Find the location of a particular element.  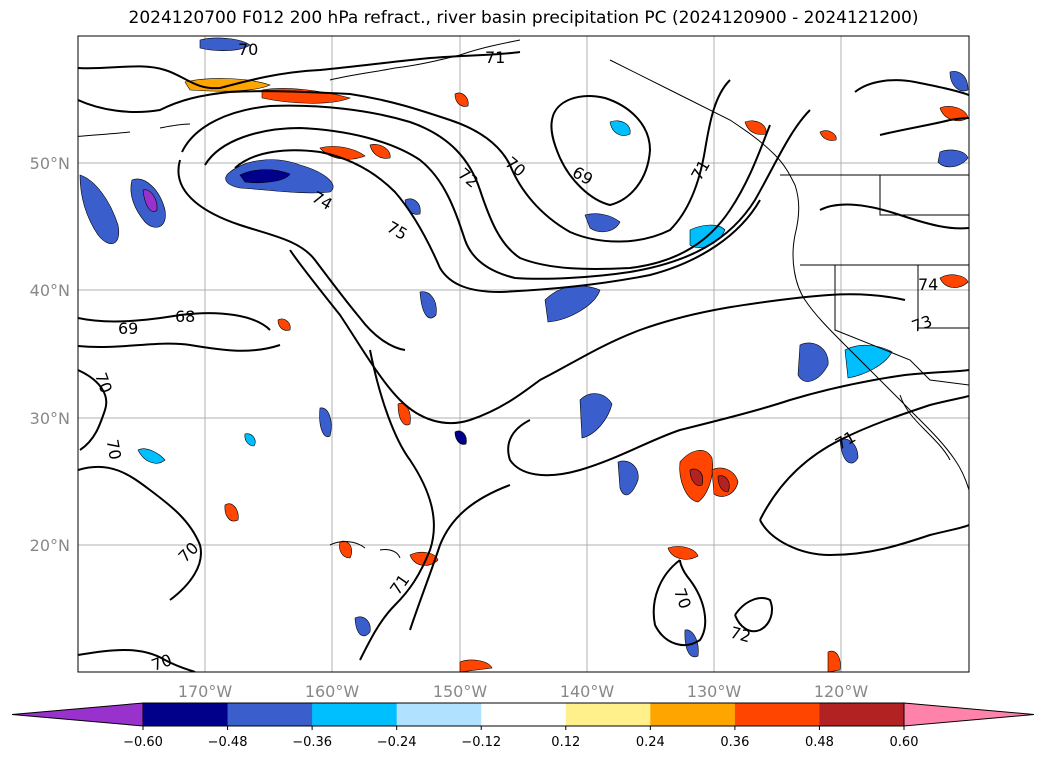

colorbar-border is located at coordinates (523, 714).